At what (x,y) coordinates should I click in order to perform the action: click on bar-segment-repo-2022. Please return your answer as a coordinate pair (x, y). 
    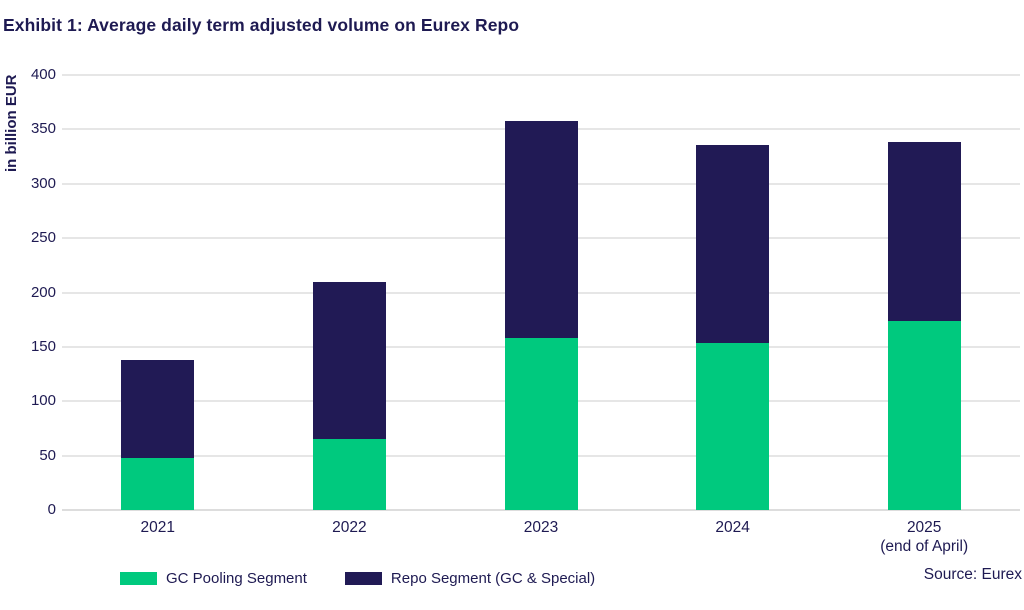
    Looking at the image, I should click on (349, 360).